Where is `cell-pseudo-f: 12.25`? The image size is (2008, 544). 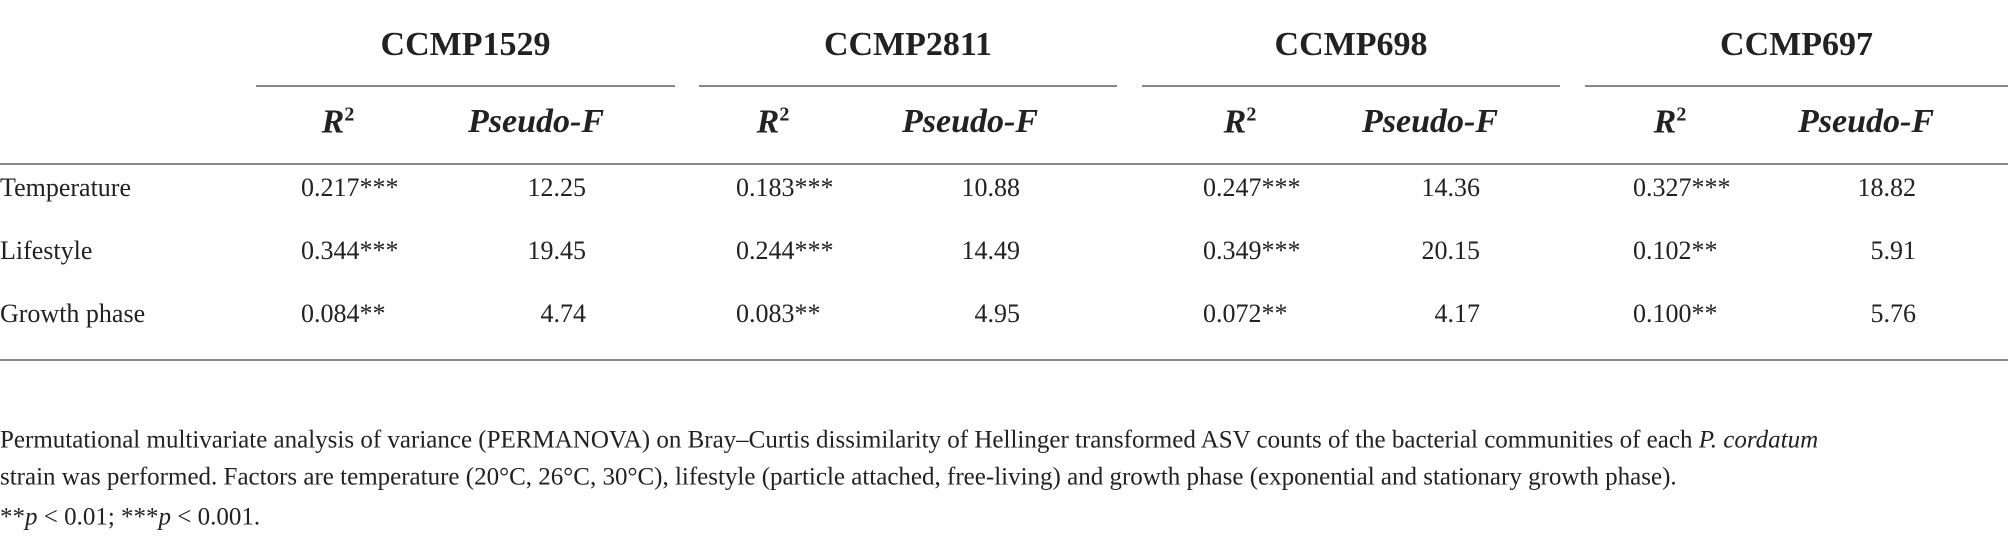 cell-pseudo-f: 12.25 is located at coordinates (557, 187).